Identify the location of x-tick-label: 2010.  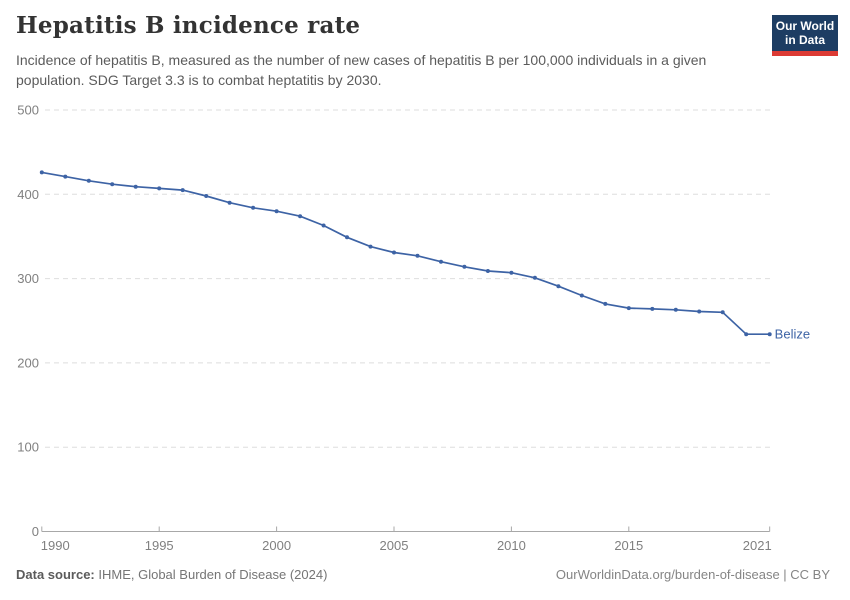
(511, 545).